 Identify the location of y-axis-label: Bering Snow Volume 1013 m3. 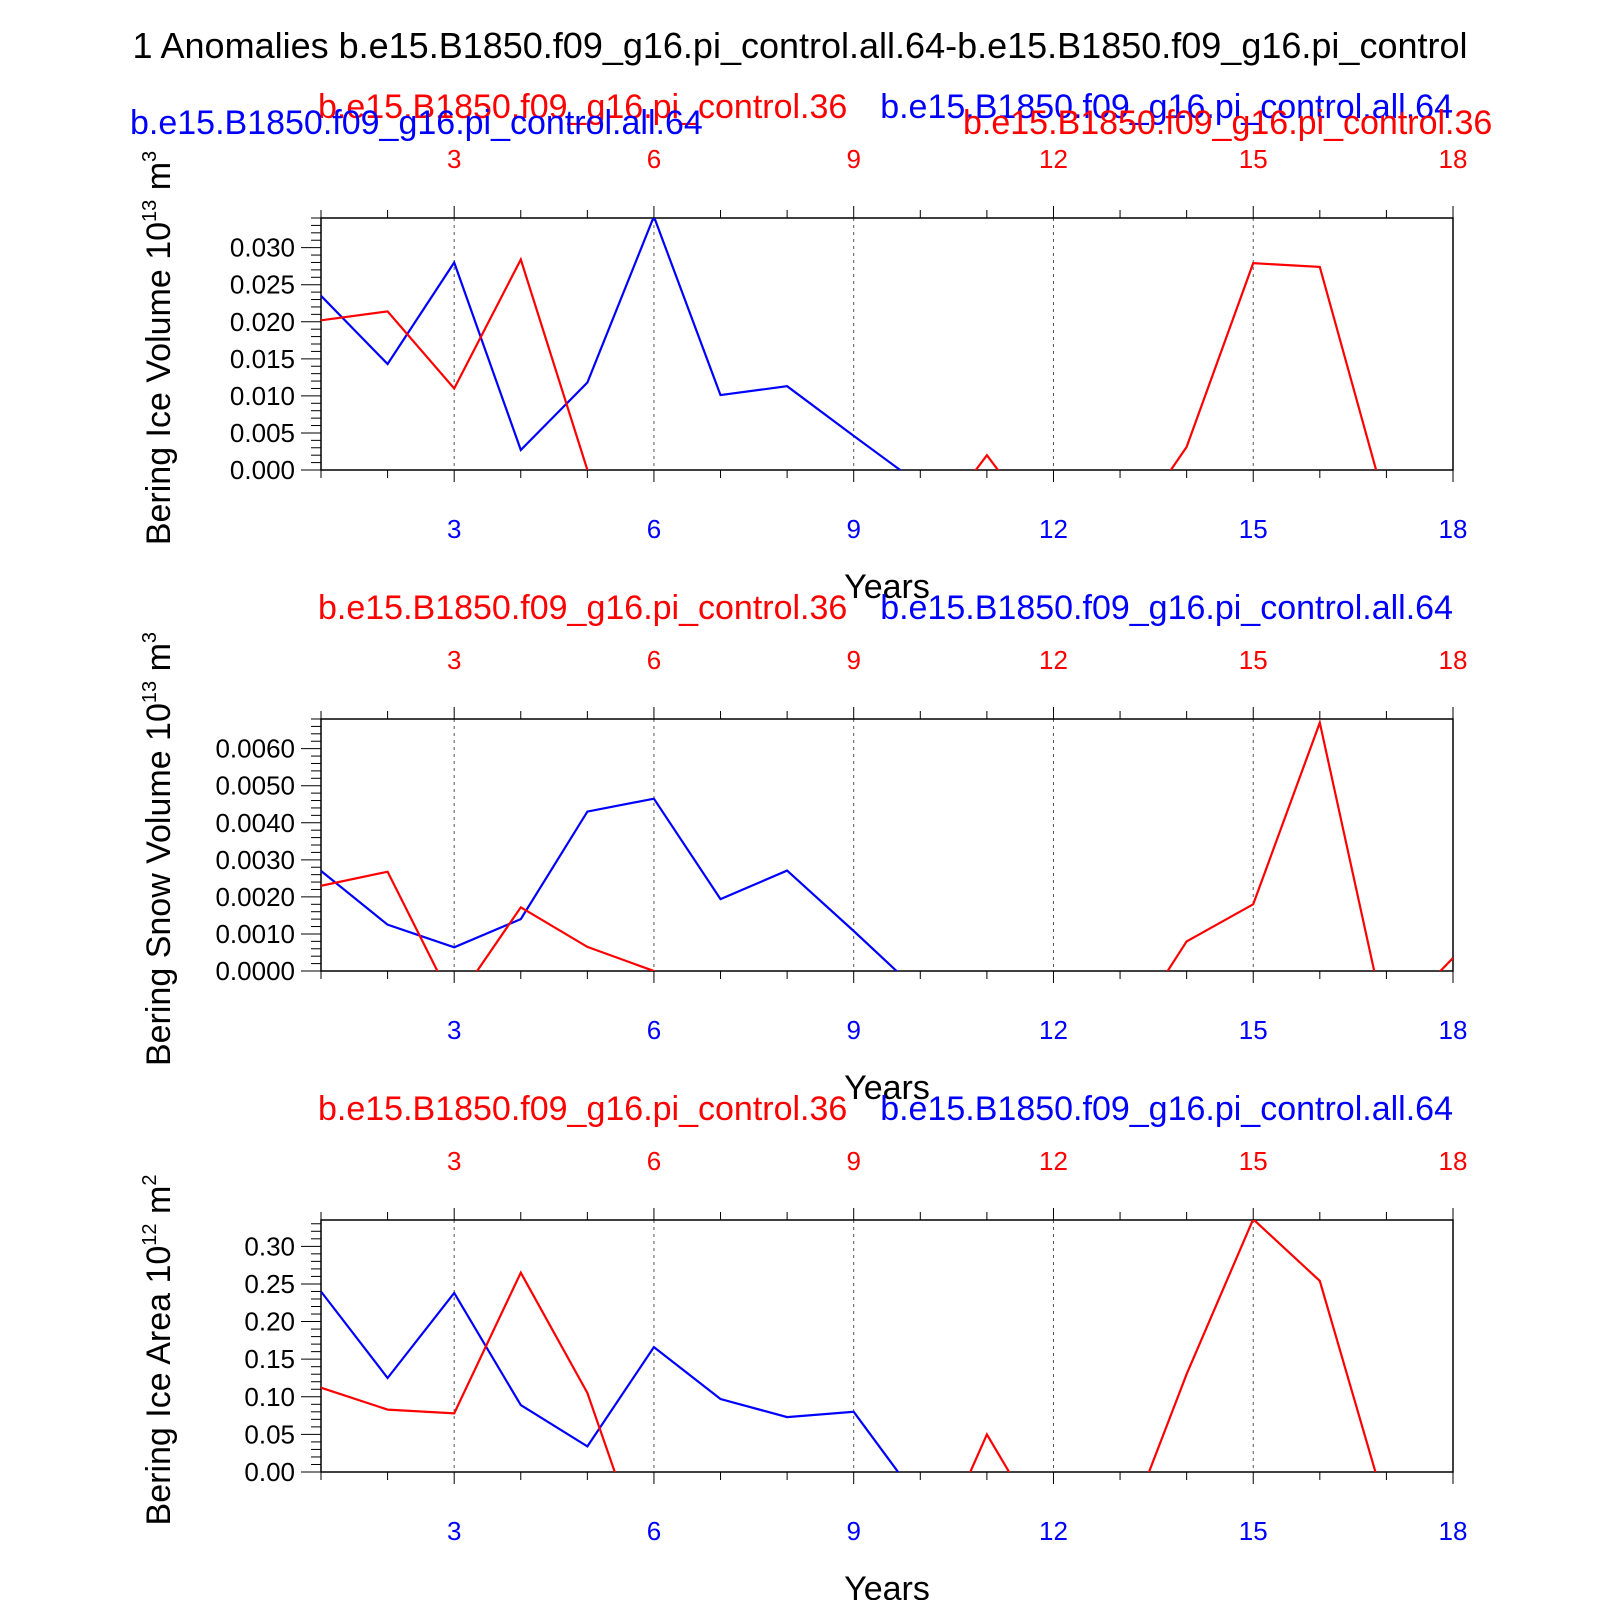
(158, 849).